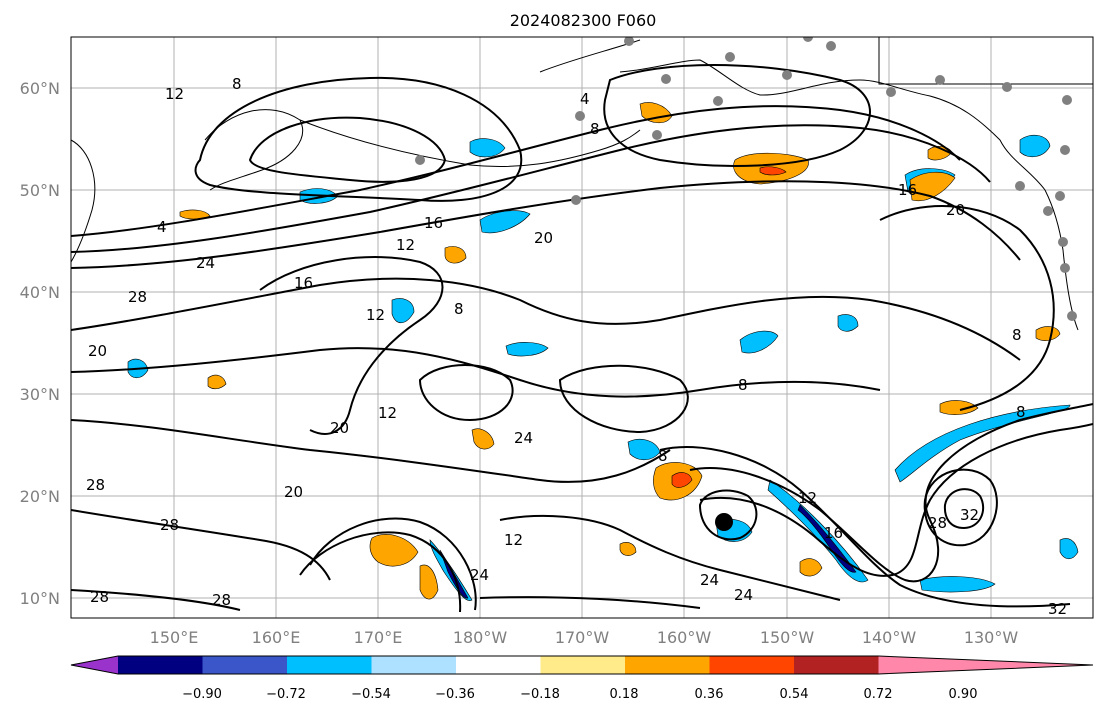  Describe the element at coordinates (40, 343) in the screenshot. I see `latitude-labels: 60°N 50°N 40°N 30°N 20°N 10°N` at that location.